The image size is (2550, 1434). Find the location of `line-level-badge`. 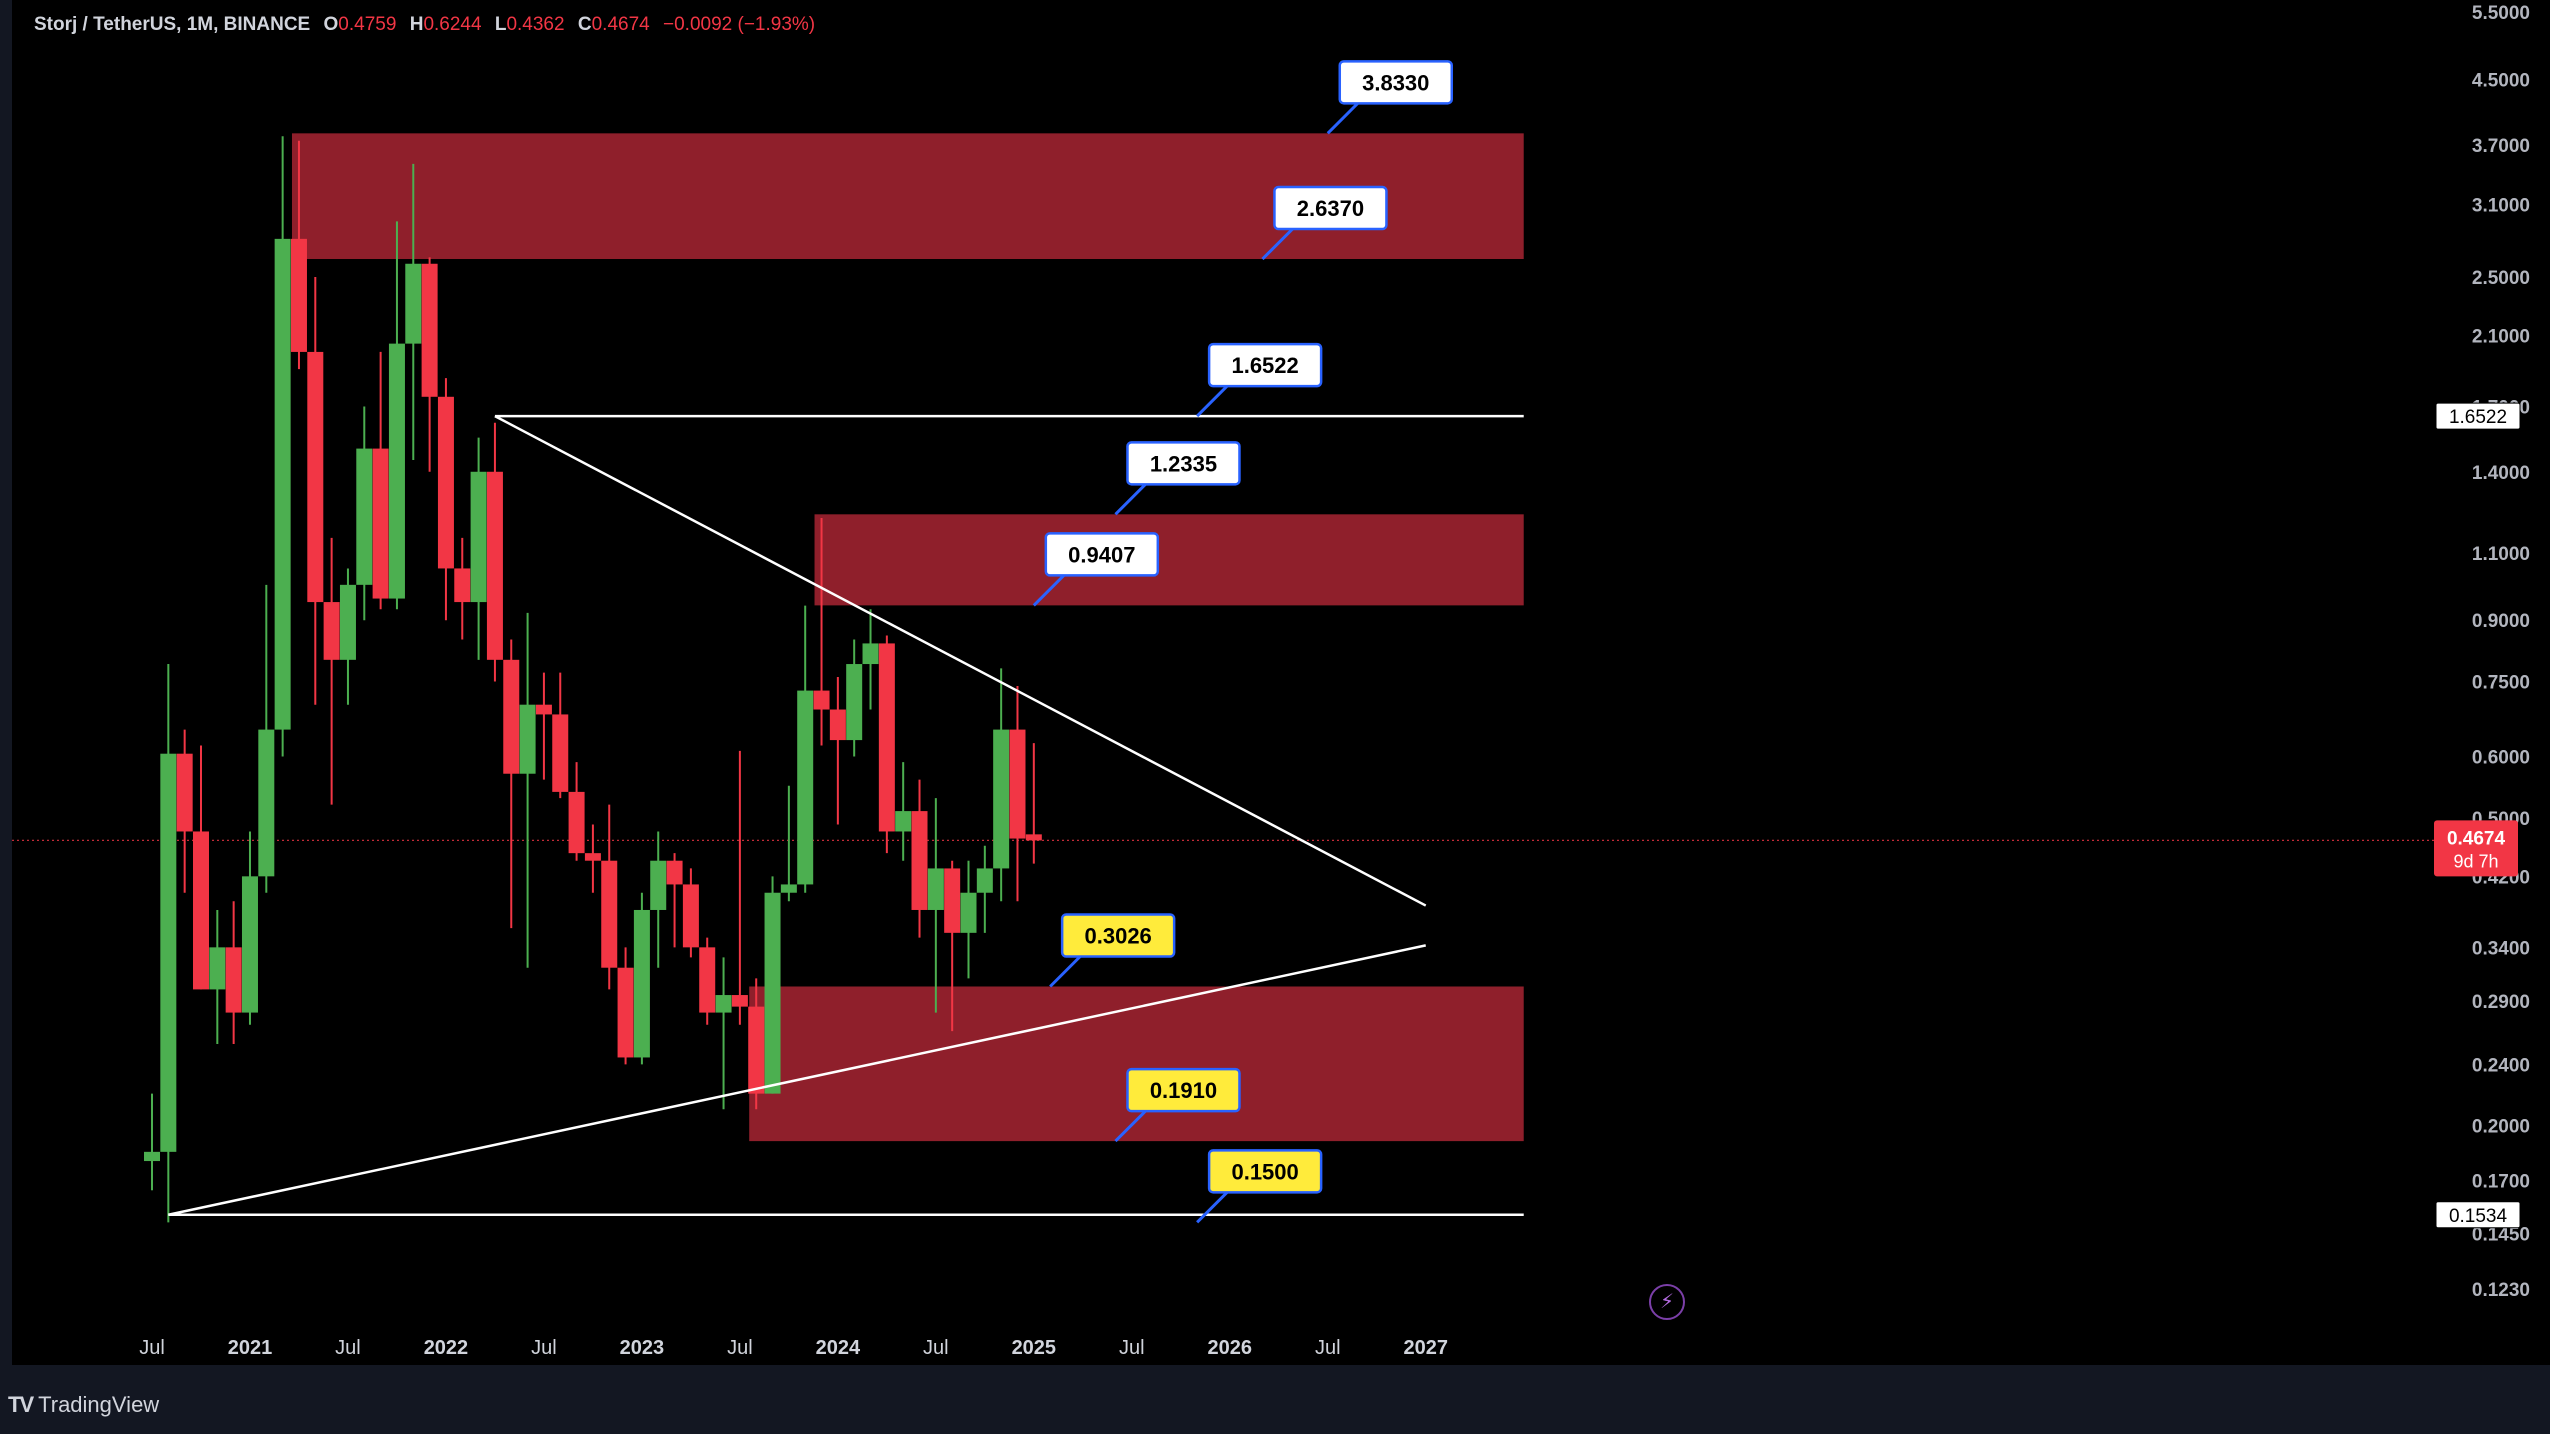

line-level-badge is located at coordinates (2478, 416).